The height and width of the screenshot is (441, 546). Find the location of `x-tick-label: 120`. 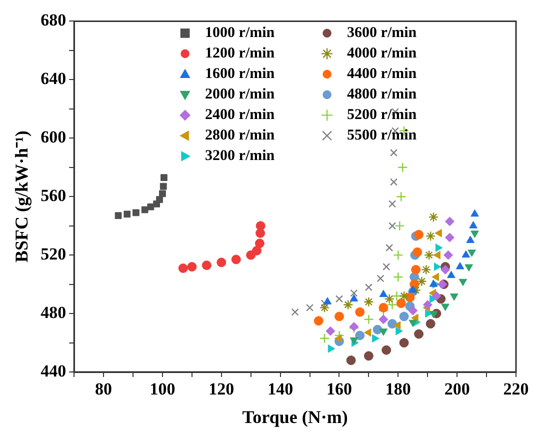

x-tick-label: 120 is located at coordinates (221, 389).